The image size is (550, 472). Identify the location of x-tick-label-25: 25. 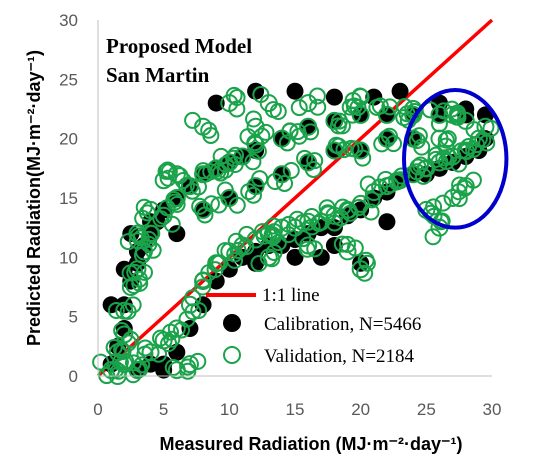
(426, 409).